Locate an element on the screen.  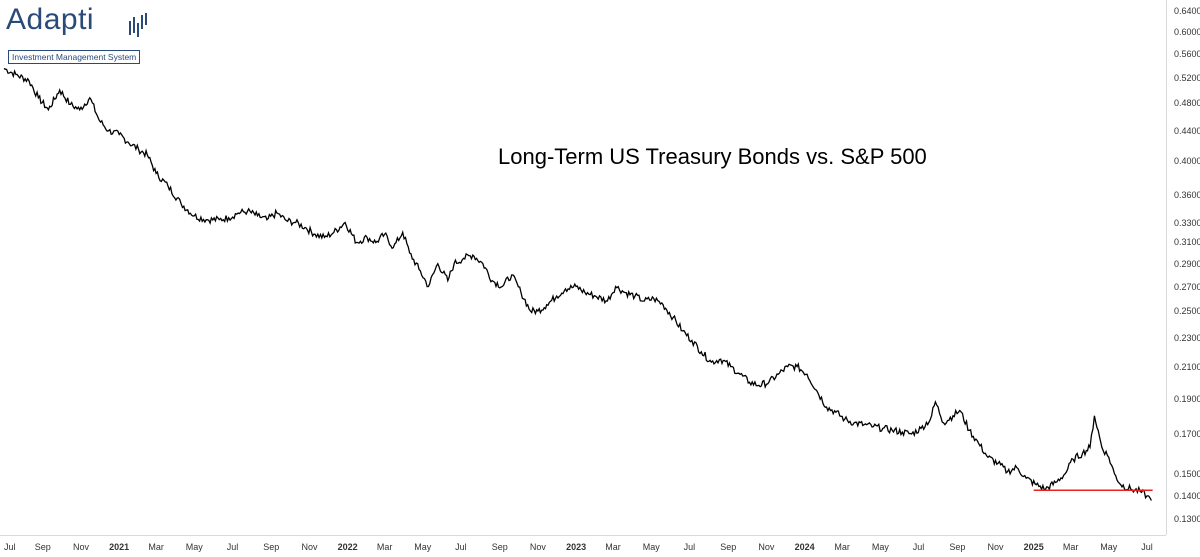
y-tick-label: 0.3600 is located at coordinates (1187, 194).